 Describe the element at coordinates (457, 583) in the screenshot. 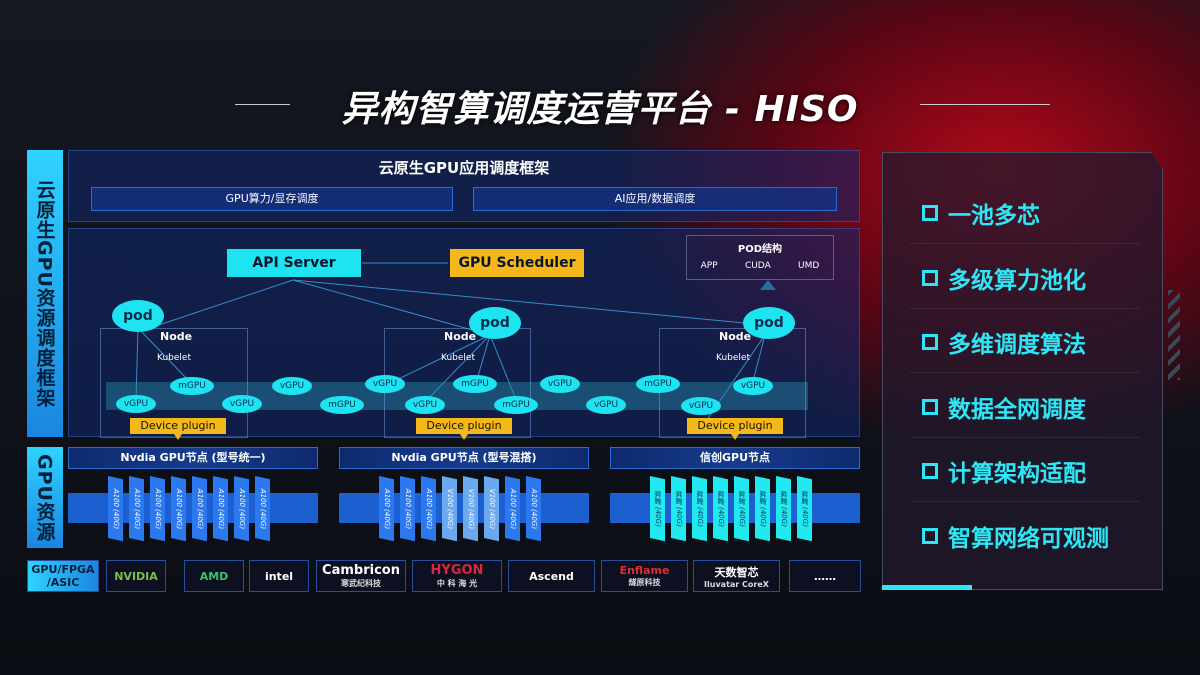

I see `vendor-subtitle: 中 科 海 光` at that location.